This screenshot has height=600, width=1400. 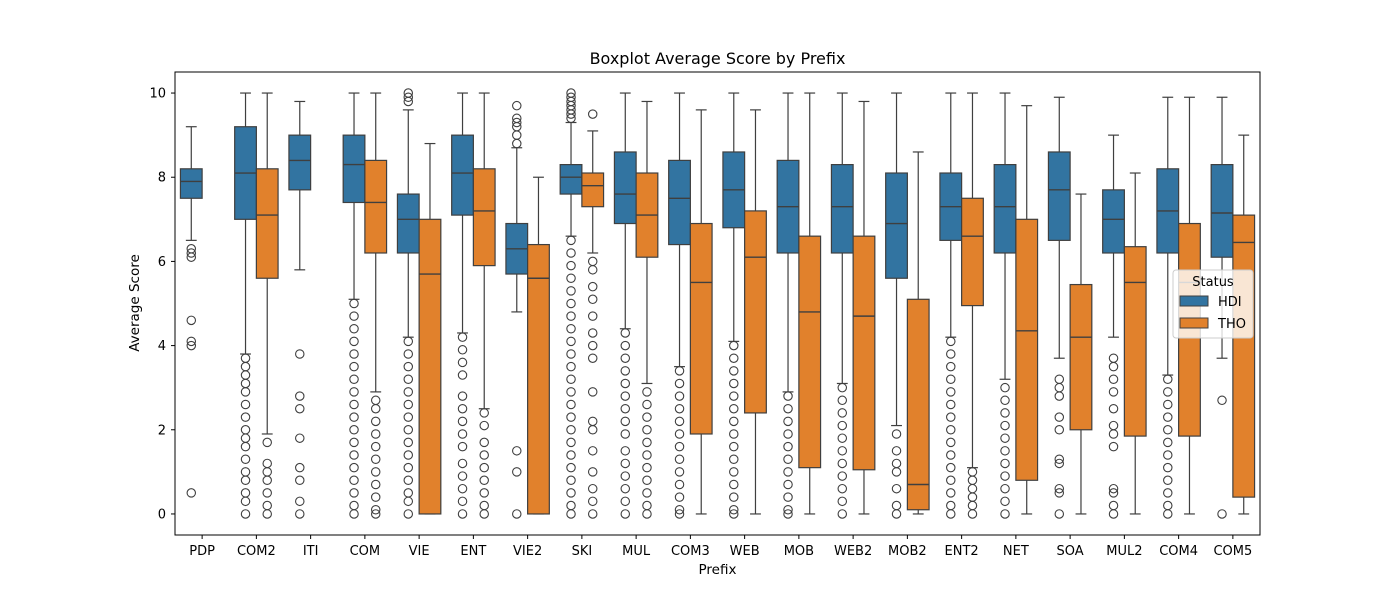 What do you see at coordinates (718, 570) in the screenshot?
I see `x-axis-title: Prefix` at bounding box center [718, 570].